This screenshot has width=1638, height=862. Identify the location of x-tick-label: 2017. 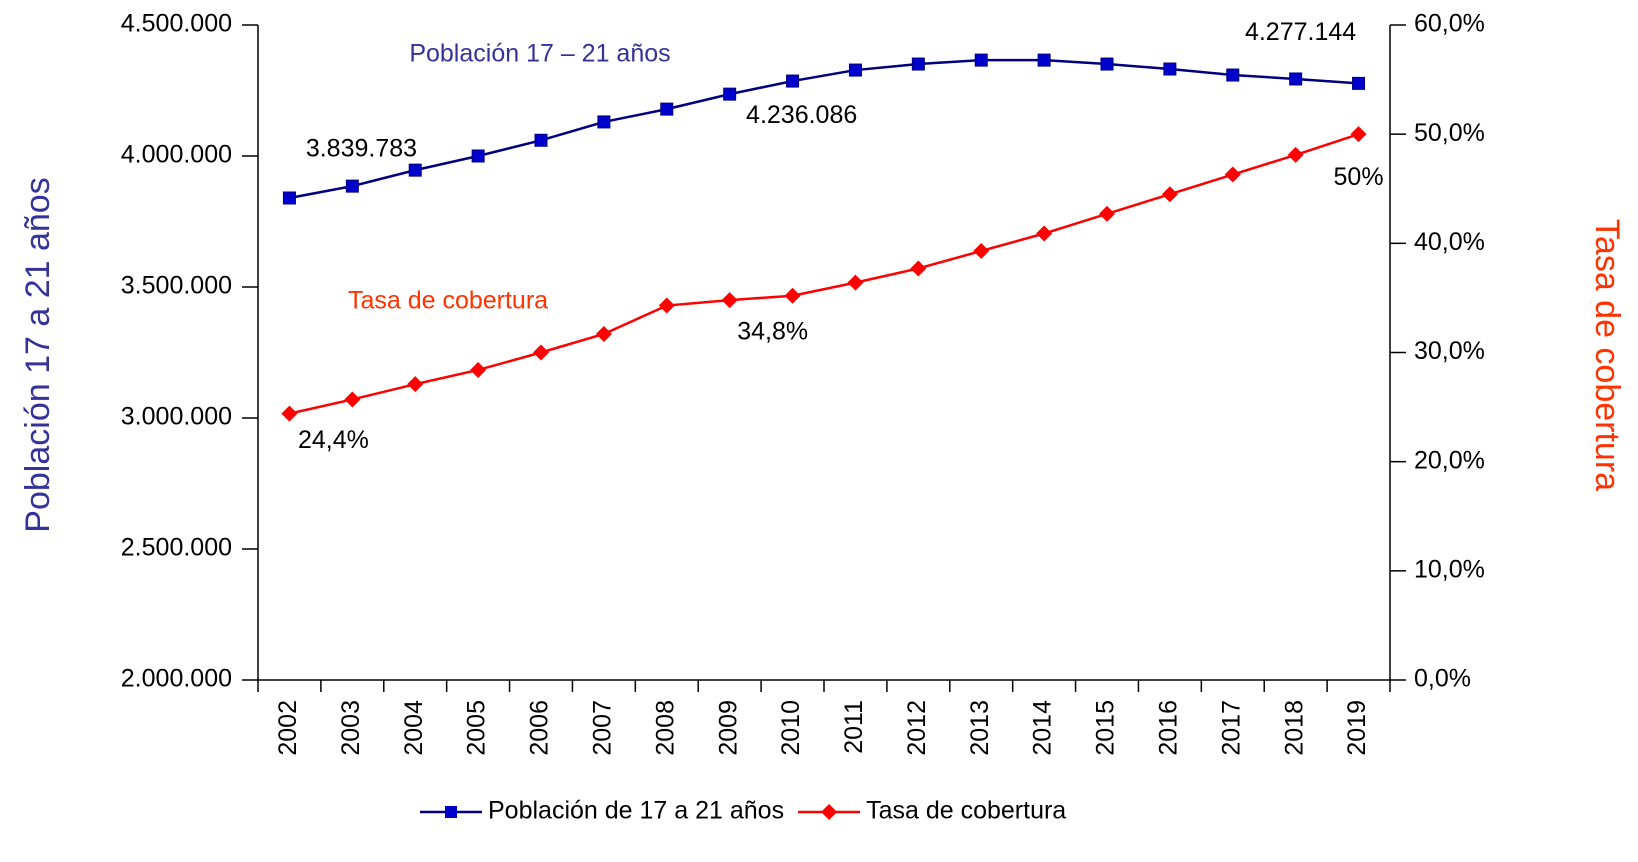
(1231, 728).